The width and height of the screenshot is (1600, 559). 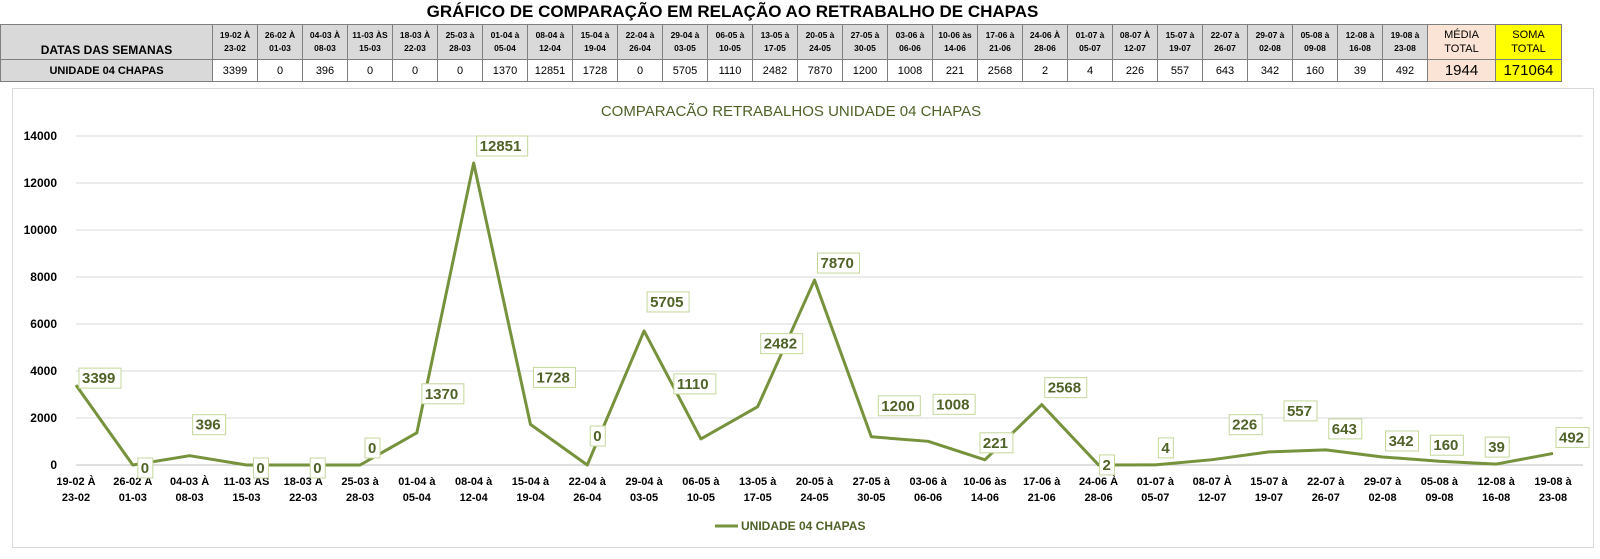 What do you see at coordinates (550, 48) in the screenshot?
I see `week-header-line2: 12-04` at bounding box center [550, 48].